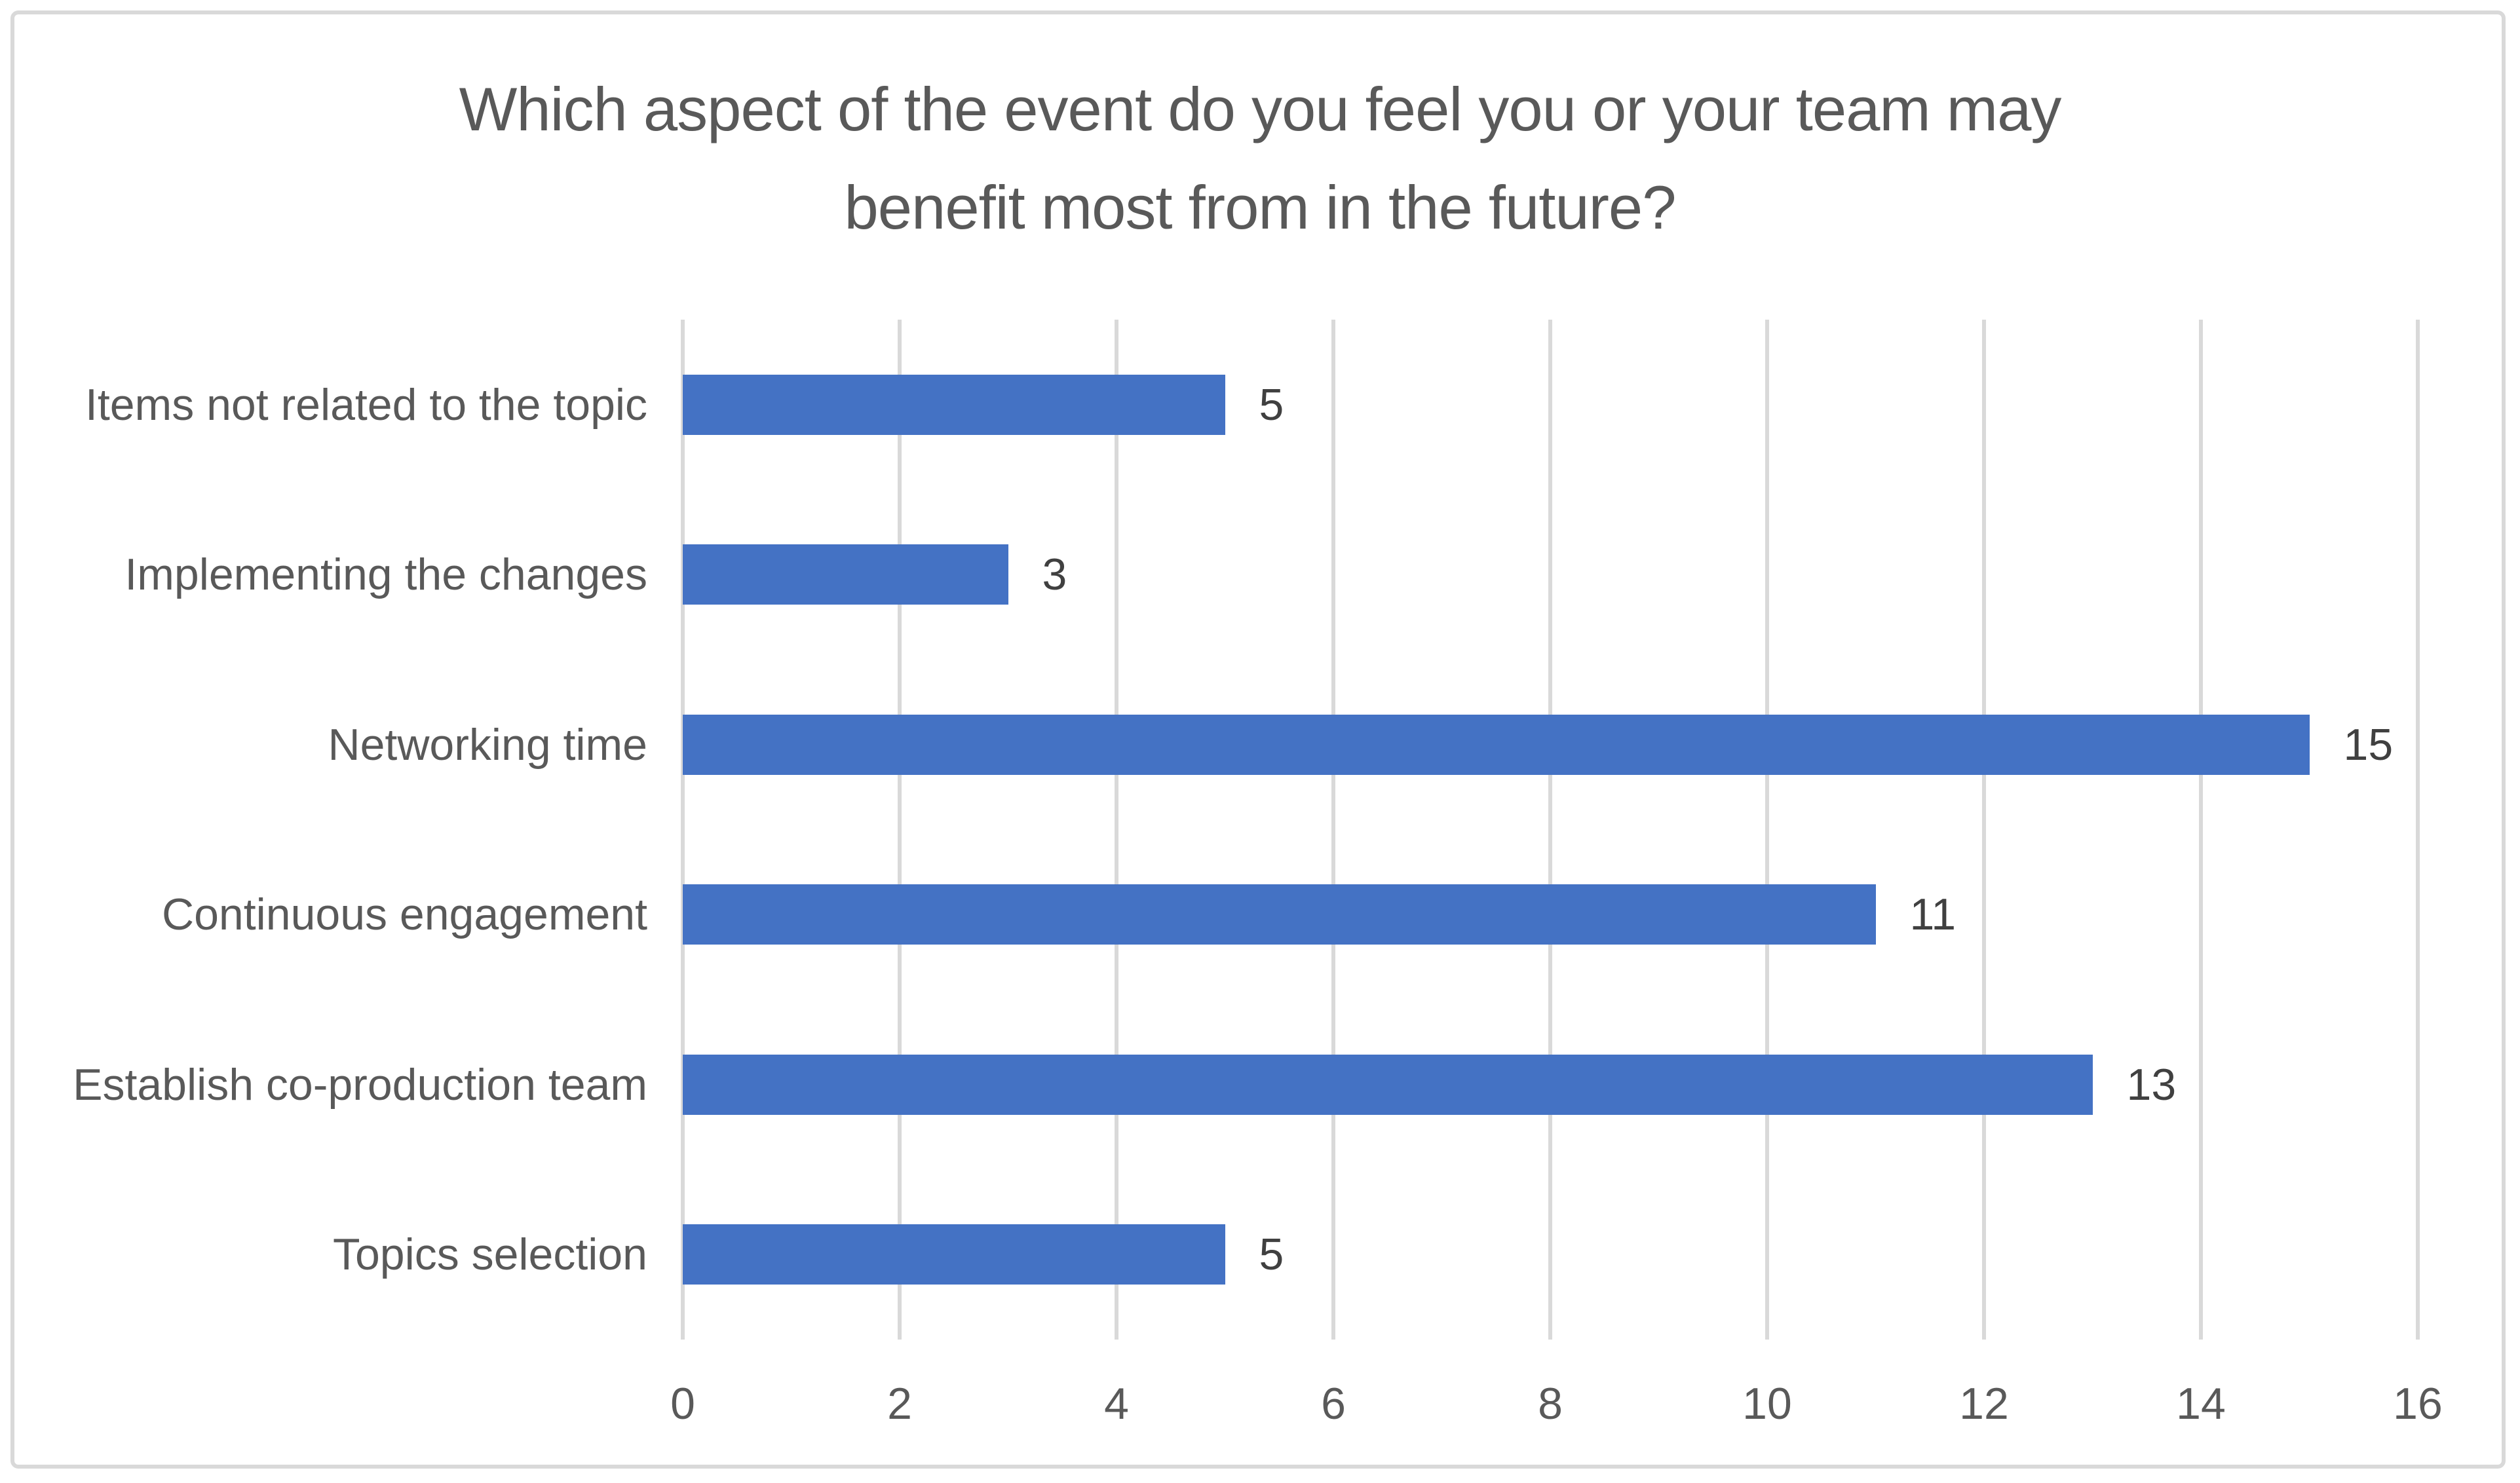 The width and height of the screenshot is (2520, 1483). I want to click on x-tick-label: 0, so click(682, 1404).